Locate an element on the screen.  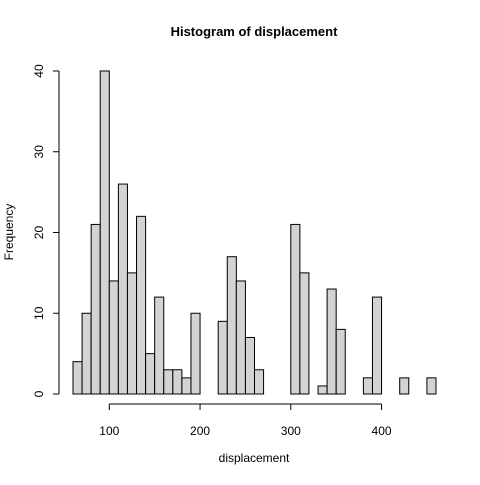
x-tick-label: 300 is located at coordinates (291, 431).